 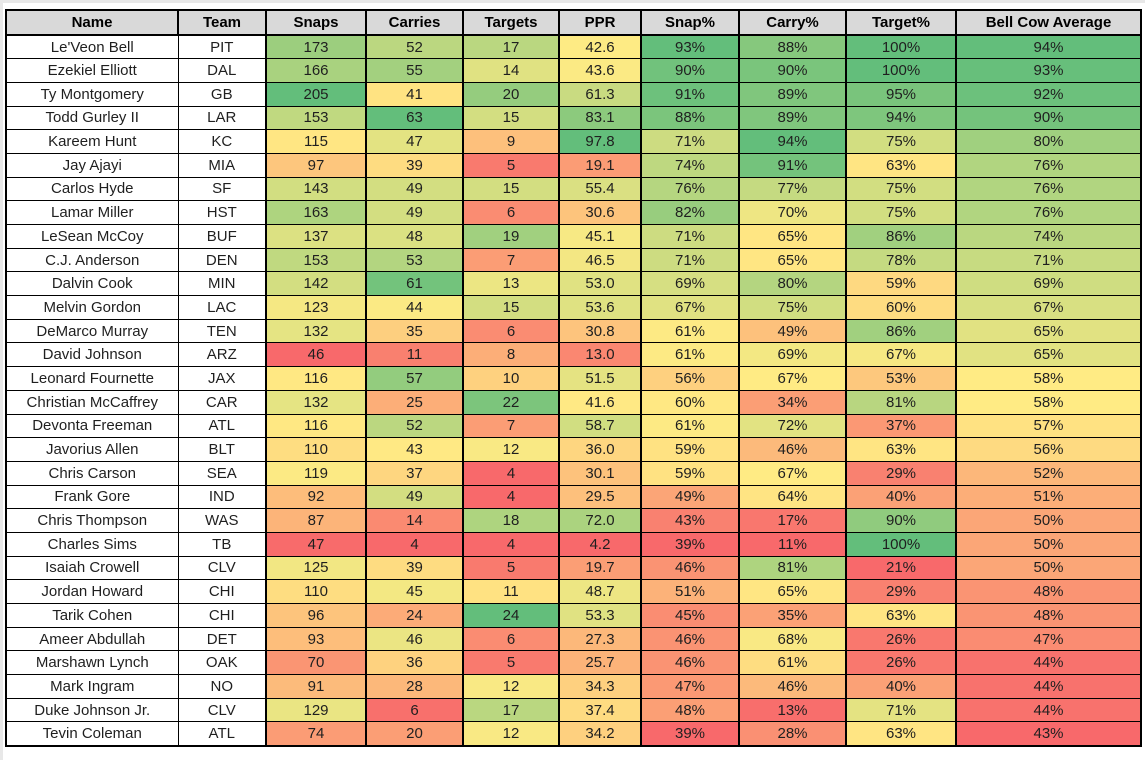 What do you see at coordinates (511, 663) in the screenshot?
I see `cell-targets: 5` at bounding box center [511, 663].